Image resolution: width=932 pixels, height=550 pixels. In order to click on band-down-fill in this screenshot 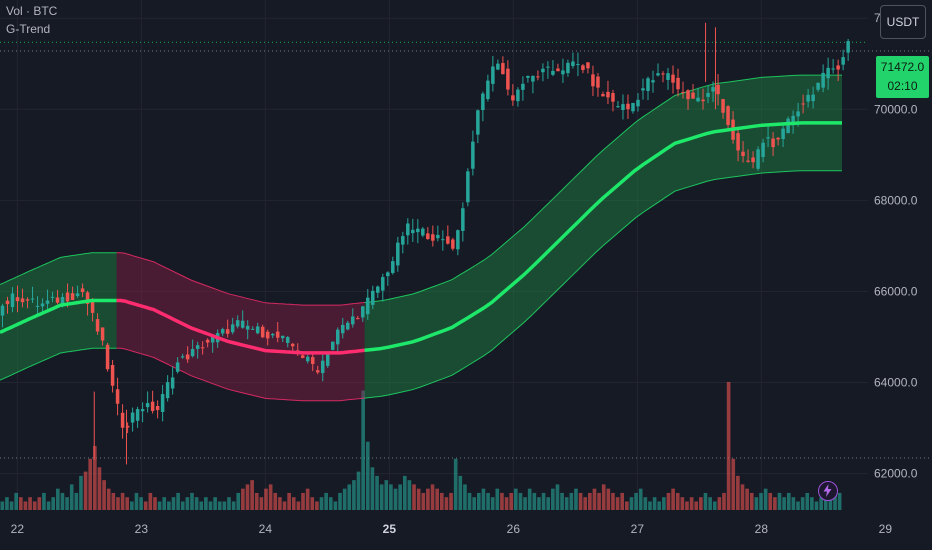, I will do `click(240, 326)`.